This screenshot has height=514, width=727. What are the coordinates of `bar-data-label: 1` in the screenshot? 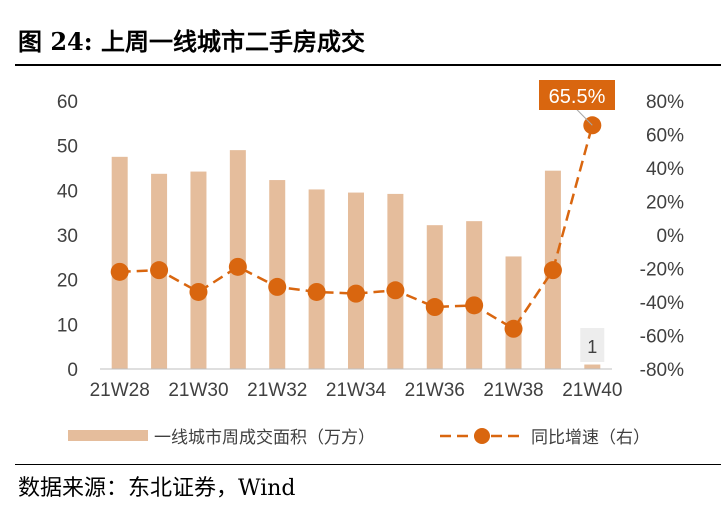 It's located at (592, 347).